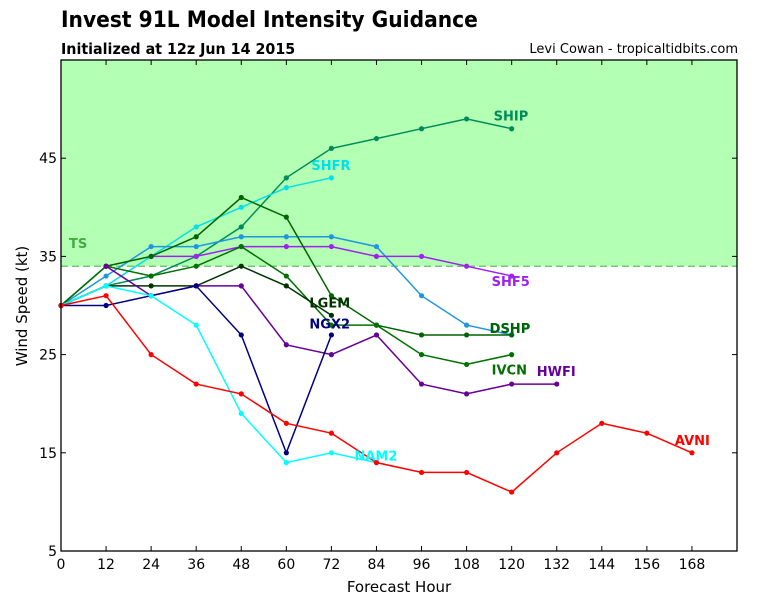 This screenshot has height=600, width=768. Describe the element at coordinates (511, 565) in the screenshot. I see `x-tick-label: 120` at that location.